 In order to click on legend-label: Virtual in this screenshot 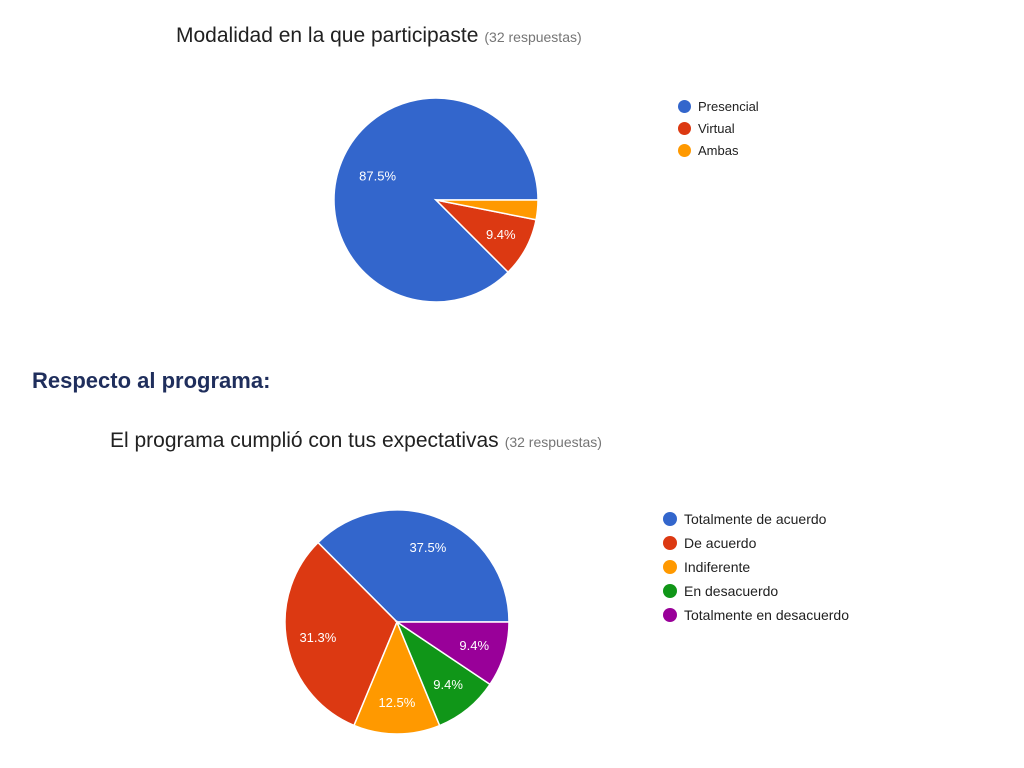, I will do `click(716, 128)`.